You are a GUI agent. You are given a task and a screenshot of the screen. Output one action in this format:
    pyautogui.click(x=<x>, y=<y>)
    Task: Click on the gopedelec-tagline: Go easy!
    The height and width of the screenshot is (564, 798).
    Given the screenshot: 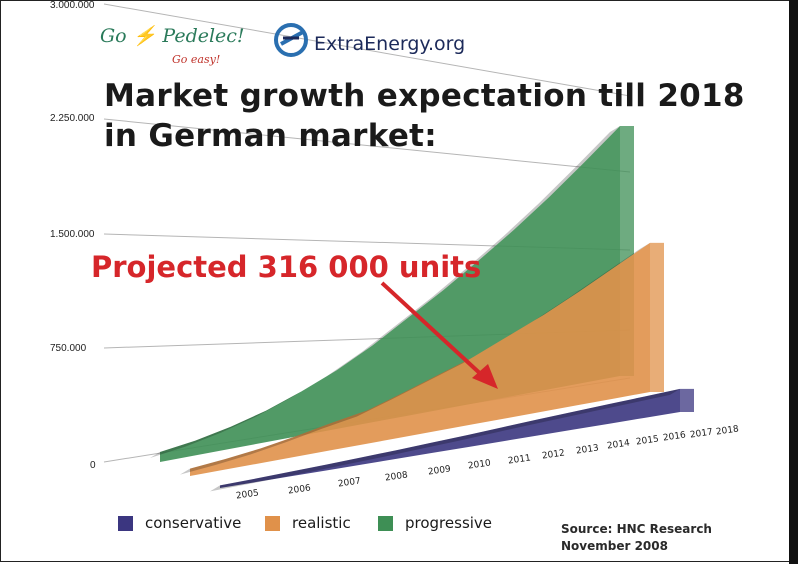 What is the action you would take?
    pyautogui.click(x=196, y=59)
    